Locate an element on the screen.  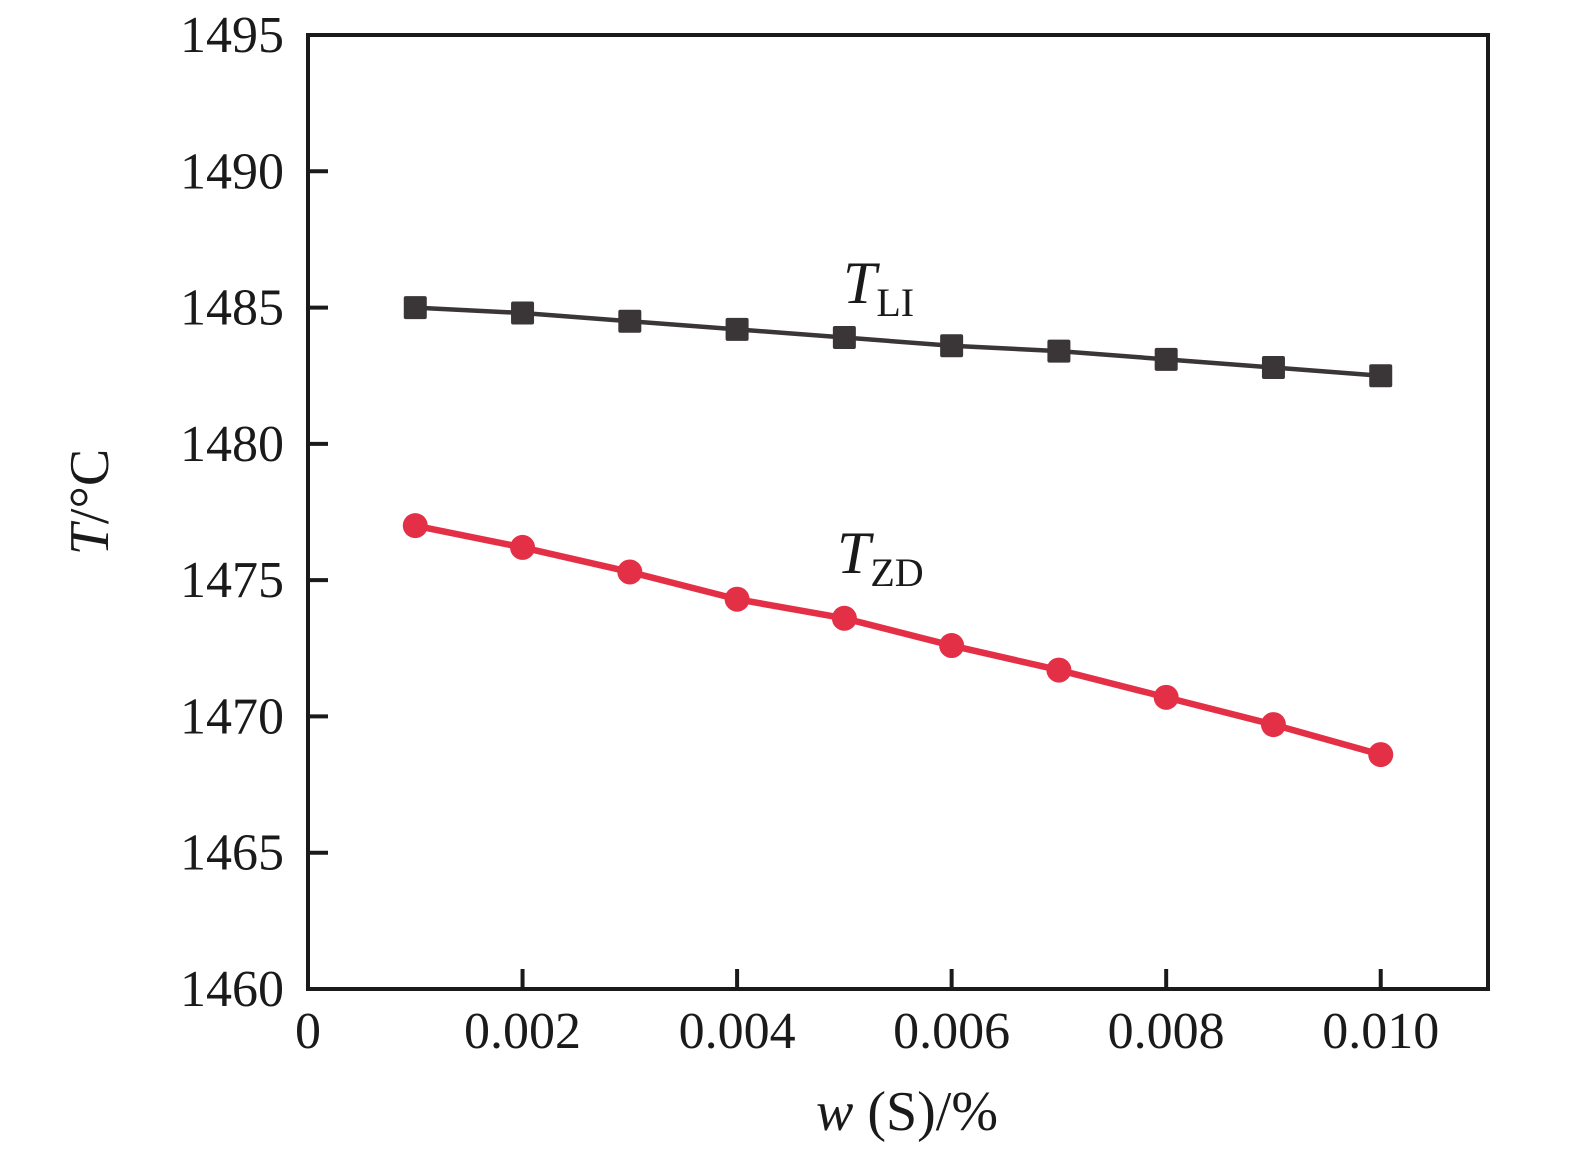
series-line-TLI is located at coordinates (898, 341).